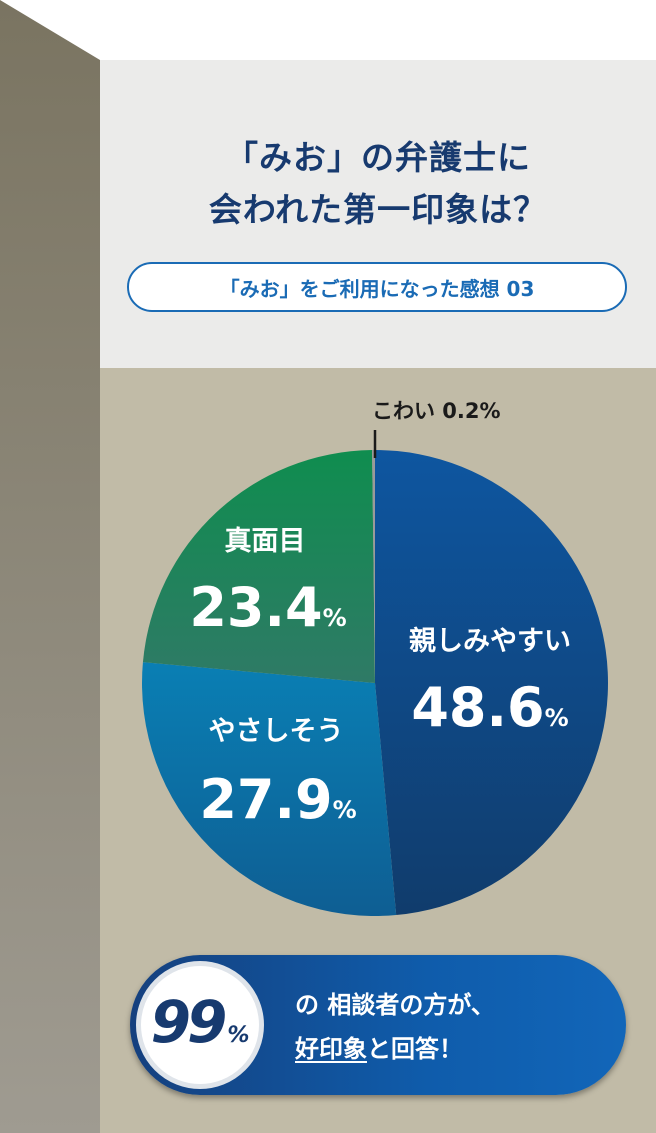  What do you see at coordinates (331, 1049) in the screenshot?
I see `banner-underlined-text: 好印象` at bounding box center [331, 1049].